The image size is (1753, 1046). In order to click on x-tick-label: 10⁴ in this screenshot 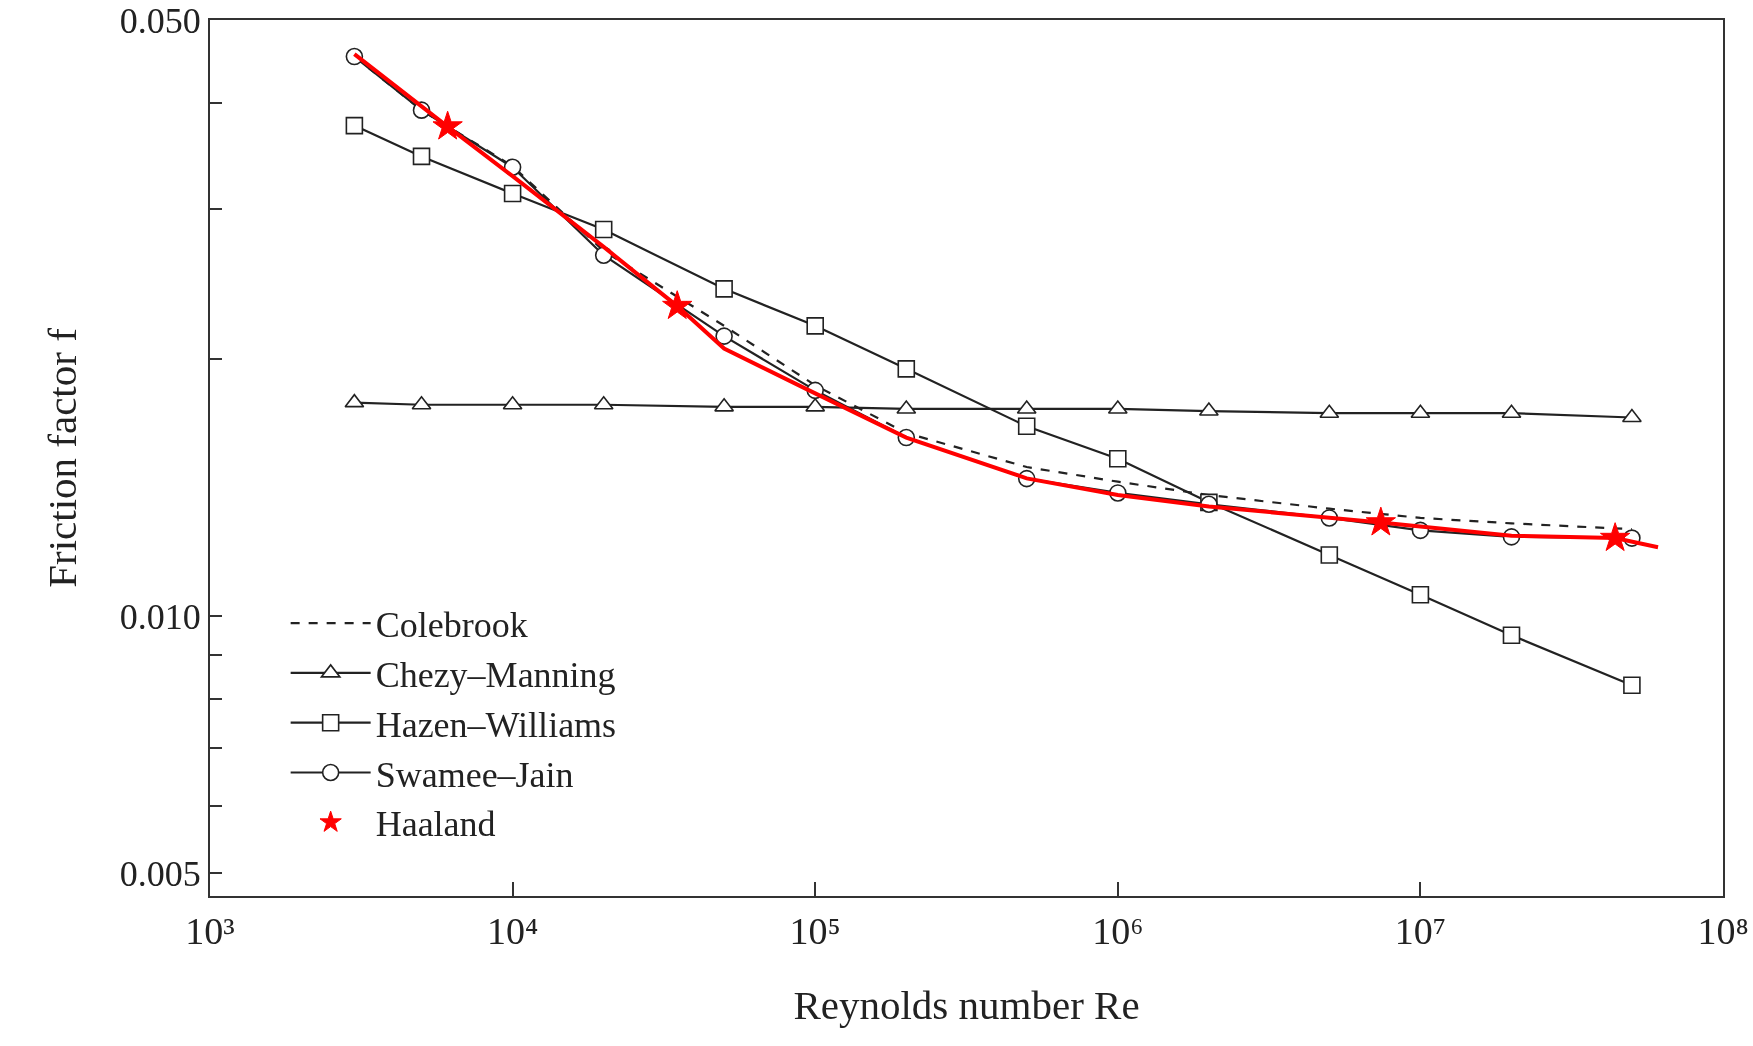, I will do `click(512, 930)`.